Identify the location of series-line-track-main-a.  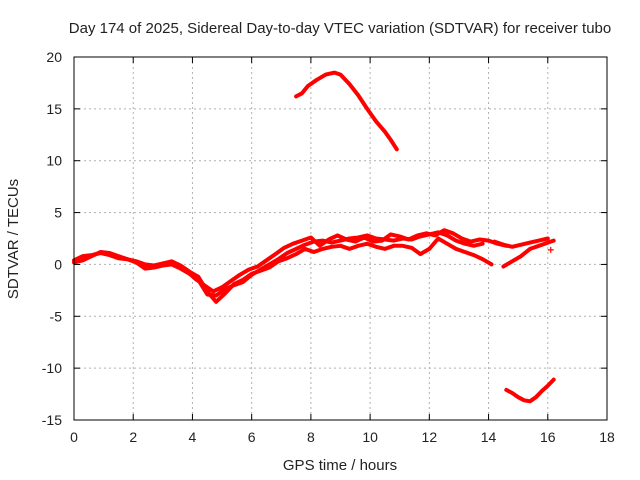
(283, 270).